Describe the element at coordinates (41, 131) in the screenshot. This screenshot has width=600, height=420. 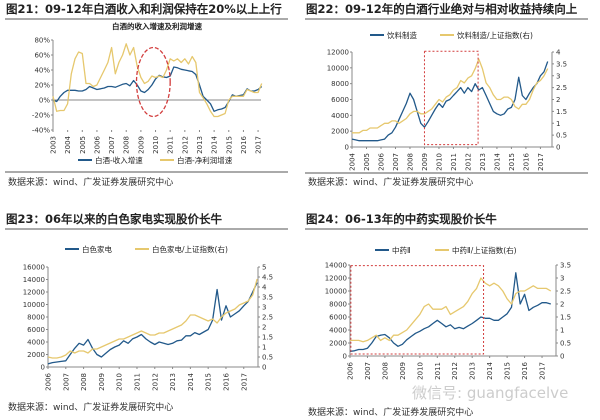
I see `y-tick-label-left: -40%` at that location.